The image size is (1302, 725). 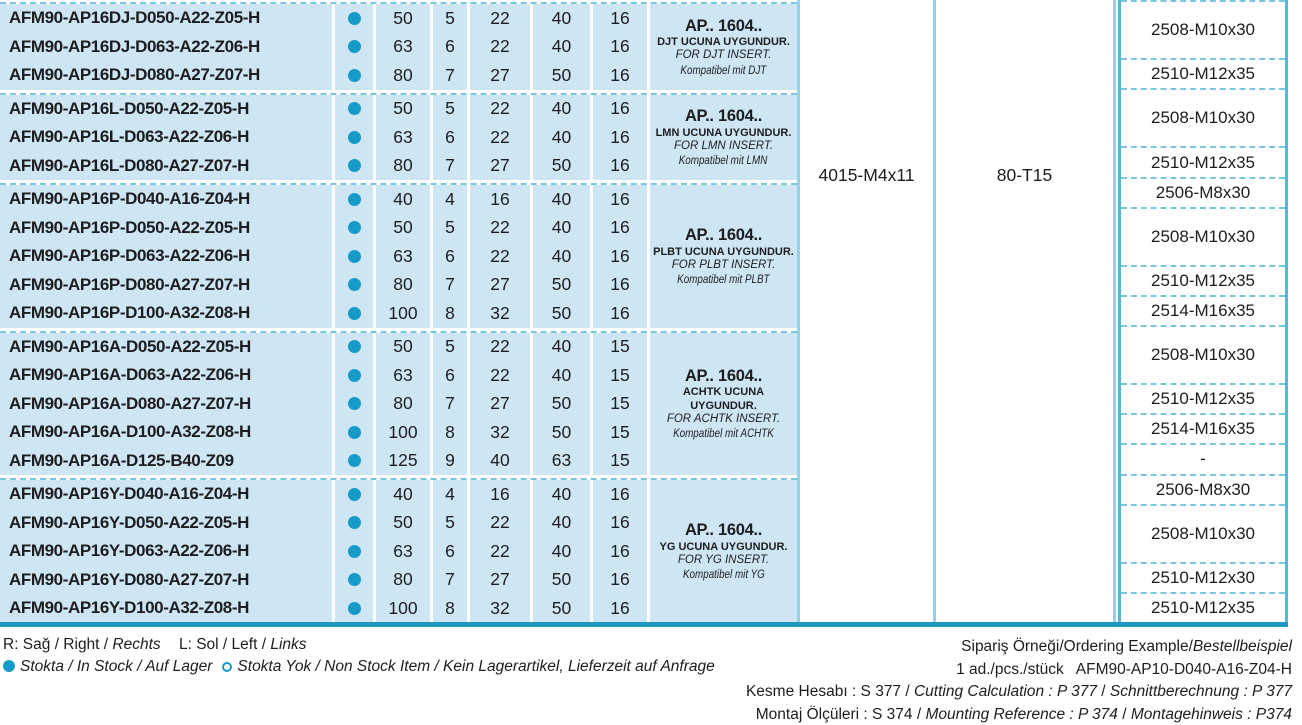 I want to click on dimension-cell: 6, so click(x=450, y=256).